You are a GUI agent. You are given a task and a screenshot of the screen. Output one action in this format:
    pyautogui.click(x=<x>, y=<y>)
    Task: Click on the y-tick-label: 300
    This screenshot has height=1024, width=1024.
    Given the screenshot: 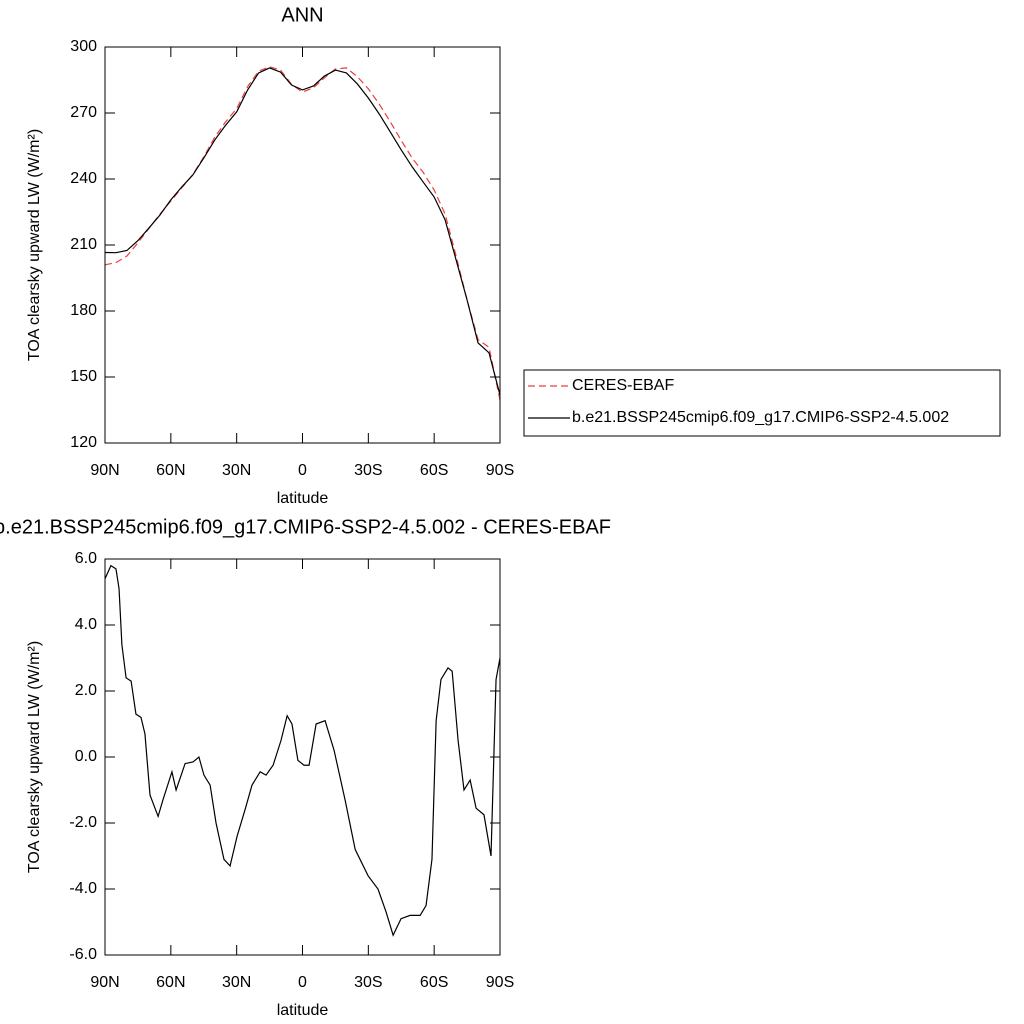 What is the action you would take?
    pyautogui.click(x=83, y=46)
    